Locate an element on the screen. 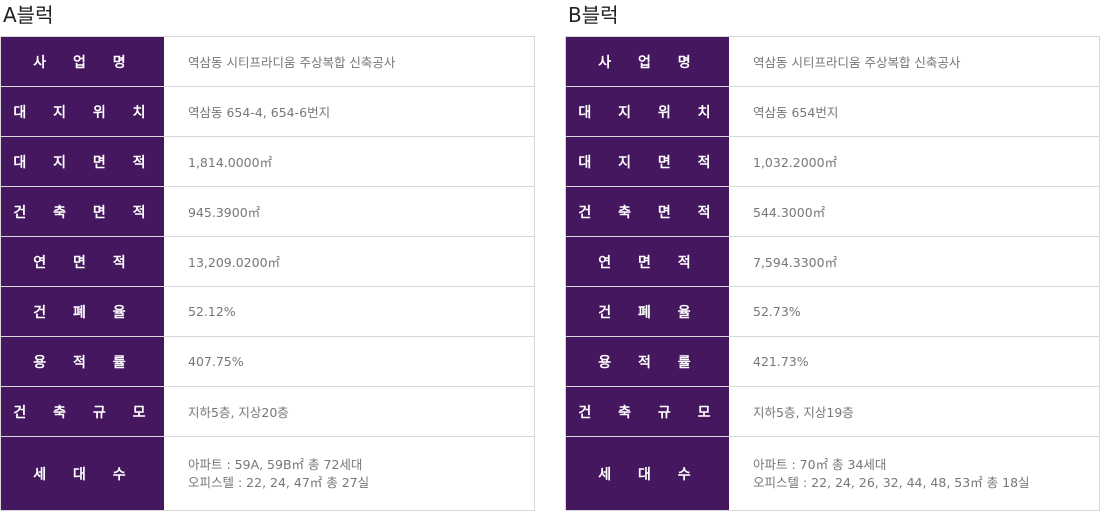 Image resolution: width=1100 pixels, height=520 pixels. table-row: 건 폐 율 52.73% is located at coordinates (832, 311).